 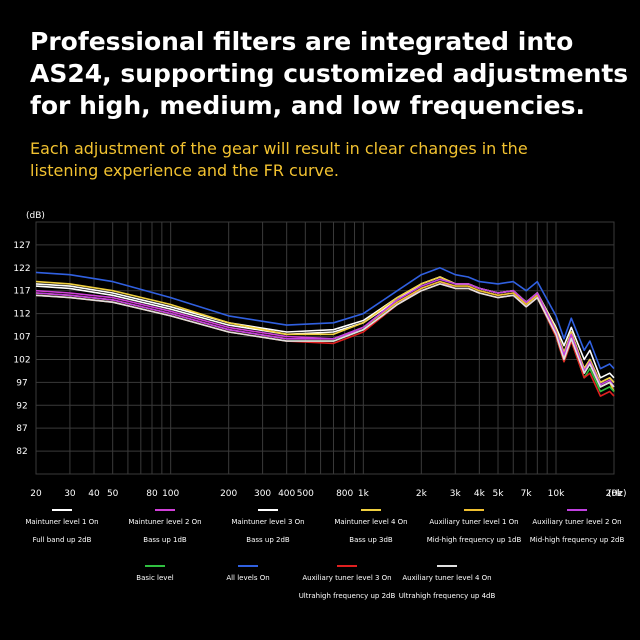 What do you see at coordinates (21, 429) in the screenshot?
I see `y-tick-label: 87` at bounding box center [21, 429].